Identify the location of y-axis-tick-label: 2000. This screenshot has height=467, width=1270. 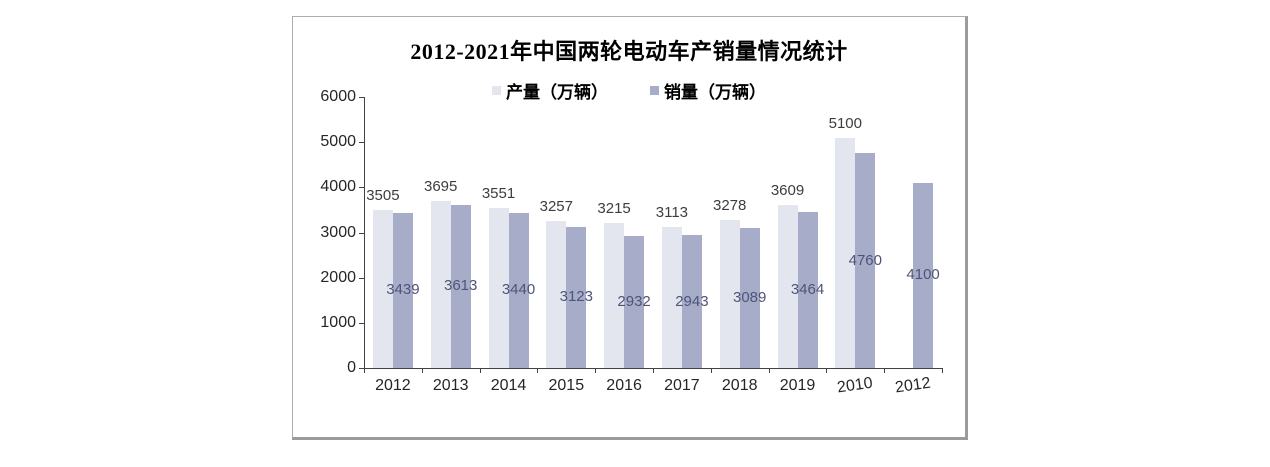
(338, 277).